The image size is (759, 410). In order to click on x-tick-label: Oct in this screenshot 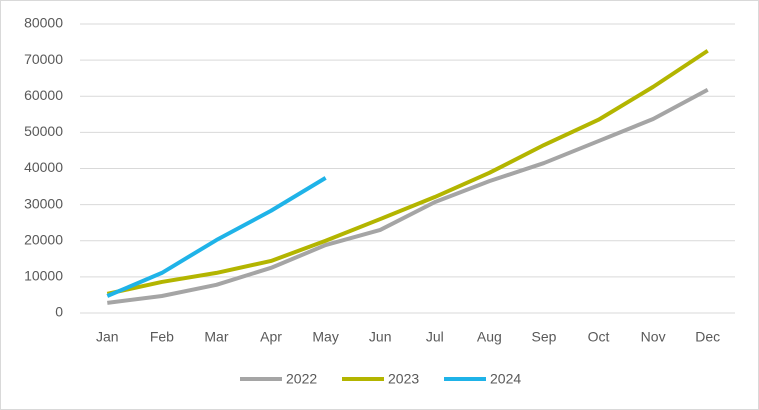, I will do `click(599, 337)`.